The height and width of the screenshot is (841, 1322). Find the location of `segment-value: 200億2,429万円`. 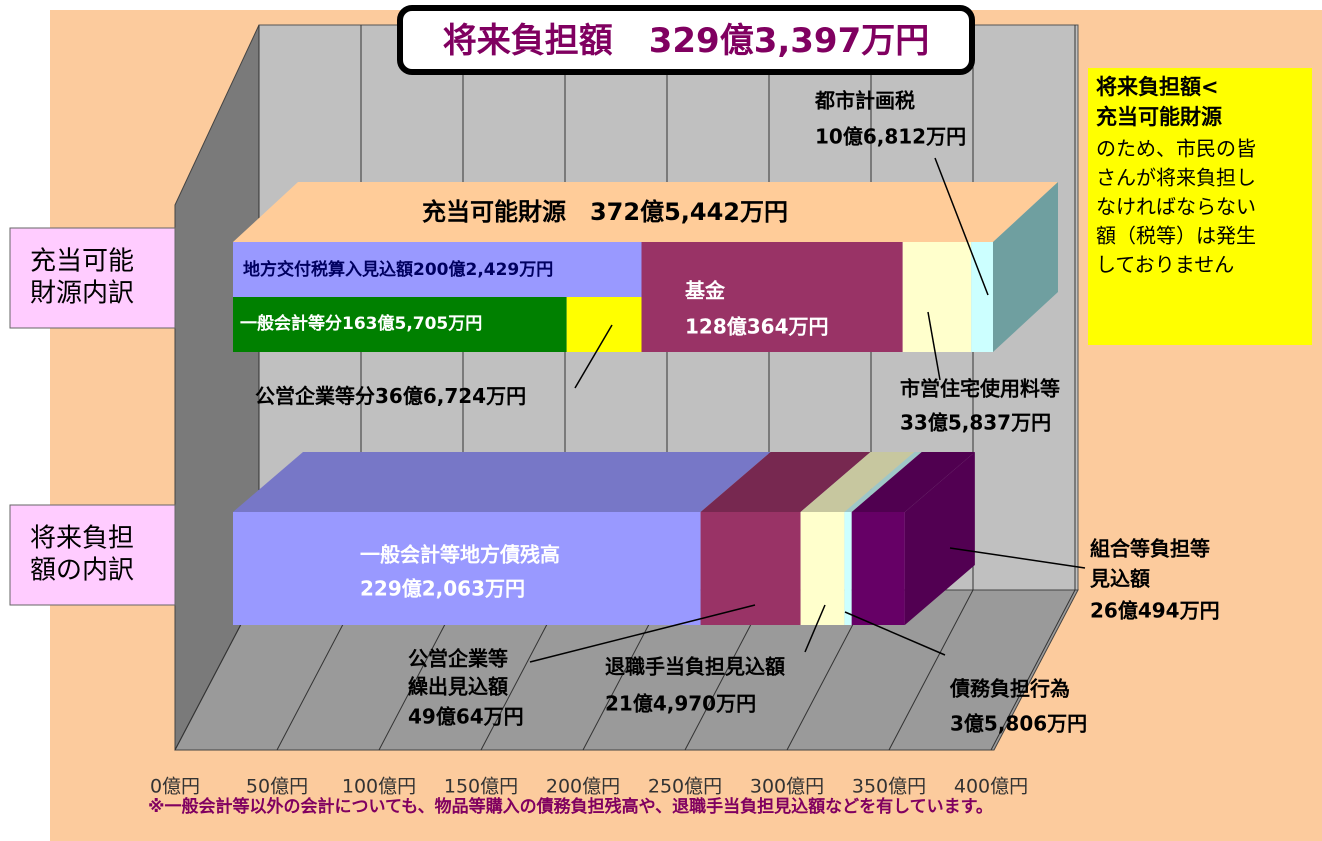

segment-value: 200億2,429万円 is located at coordinates (483, 269).